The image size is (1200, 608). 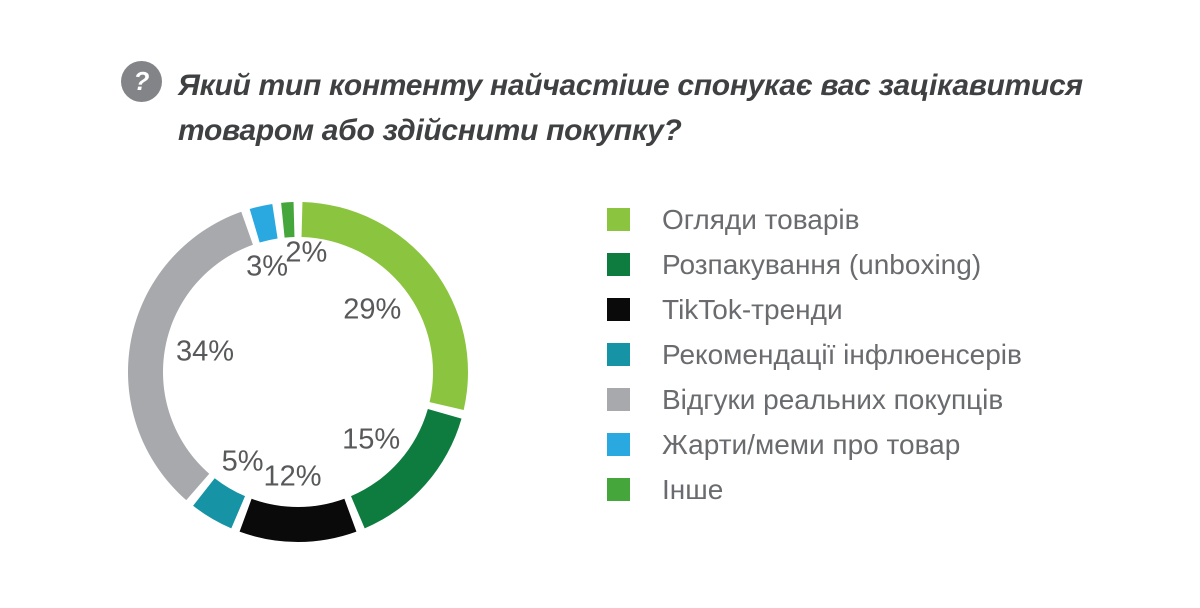 I want to click on percent-label-5: 3%, so click(x=267, y=266).